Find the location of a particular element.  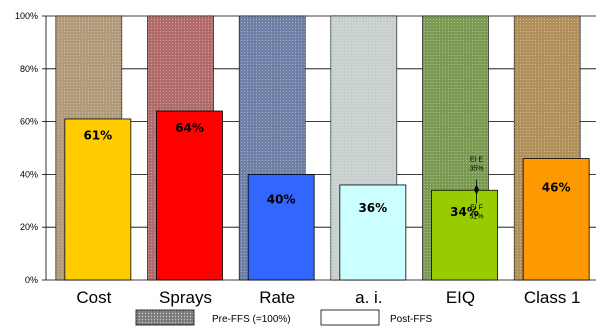

y-tick-label: 80% is located at coordinates (29, 69).